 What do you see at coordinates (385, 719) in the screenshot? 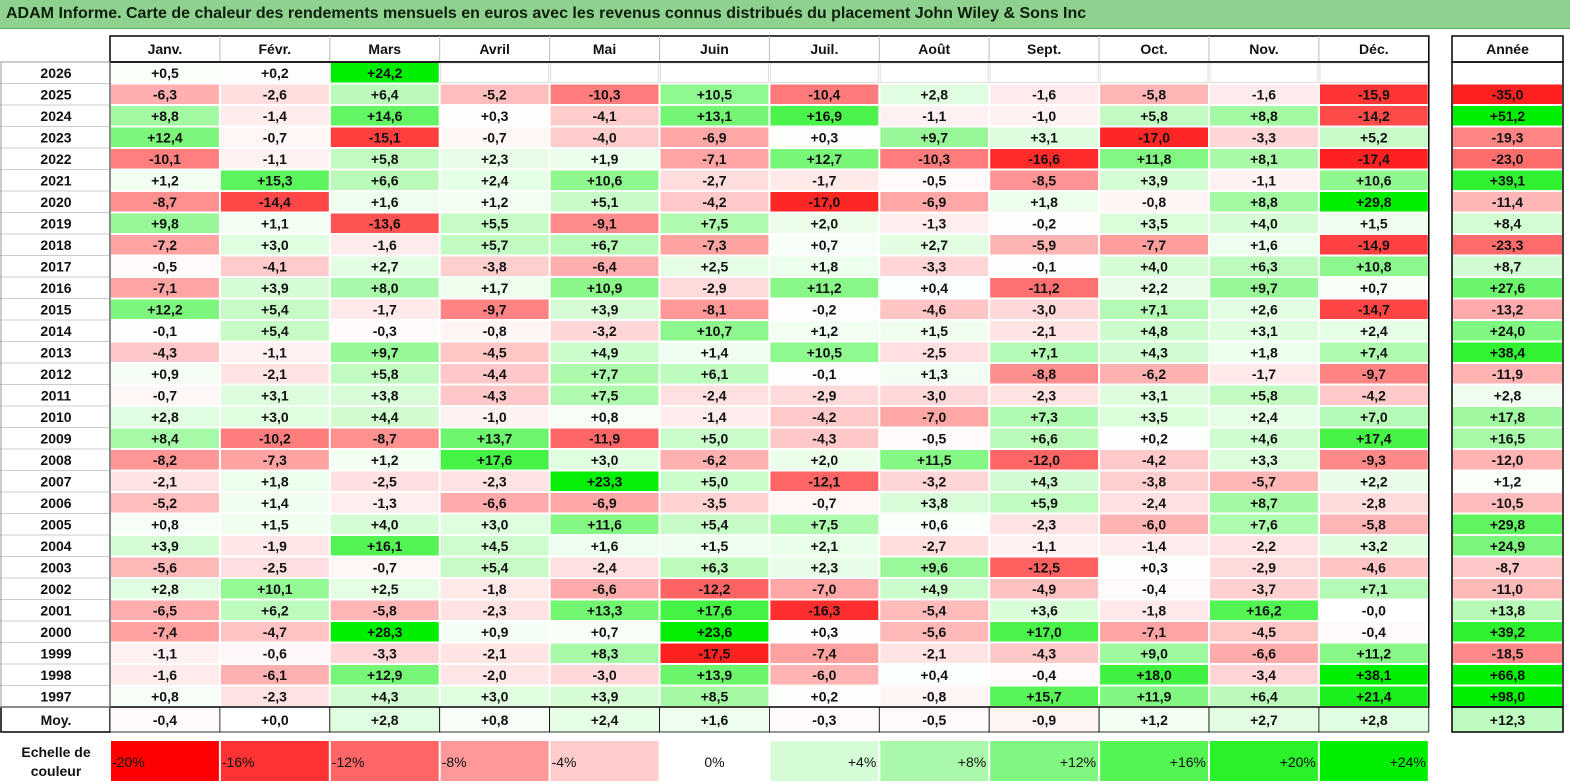
I see `average-cell` at bounding box center [385, 719].